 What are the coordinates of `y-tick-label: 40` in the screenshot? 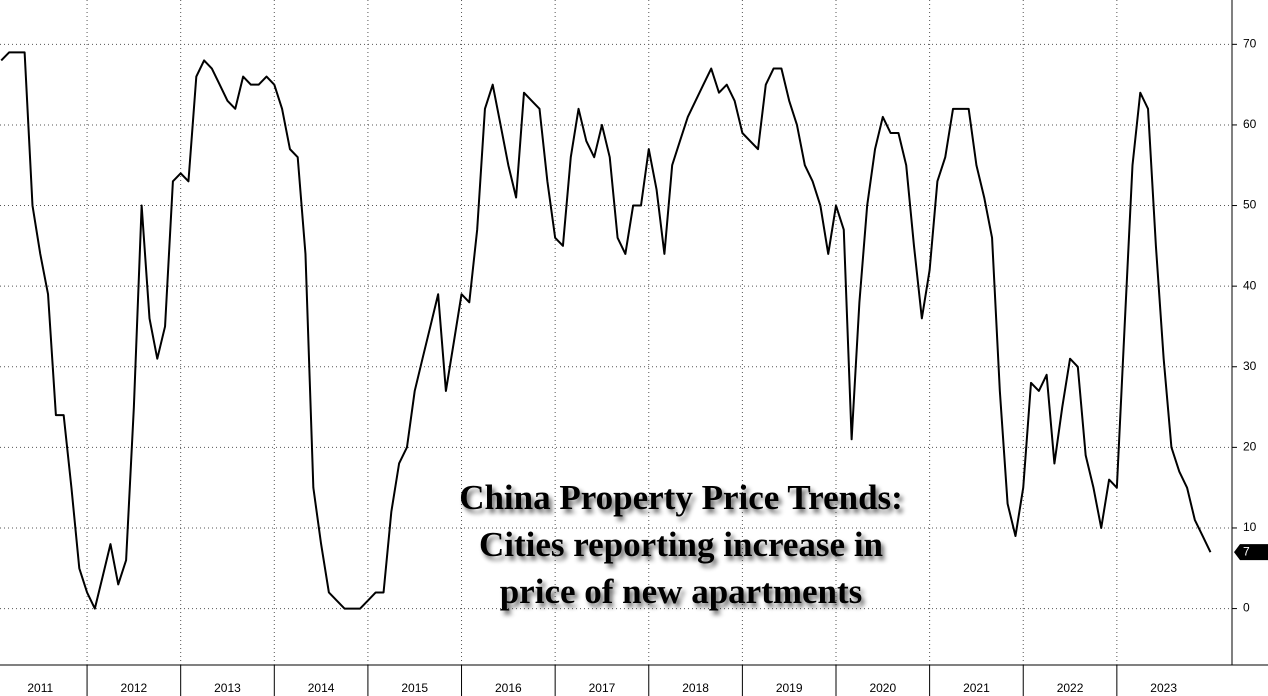 It's located at (1250, 285).